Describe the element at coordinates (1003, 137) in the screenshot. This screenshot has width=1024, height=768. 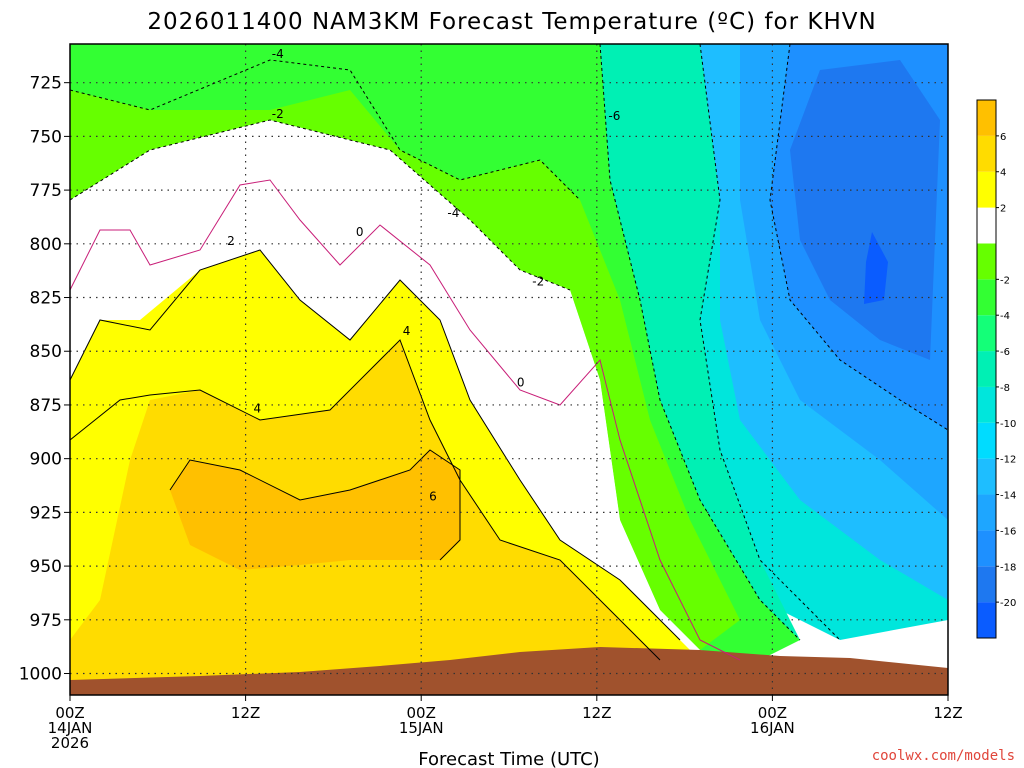
I see `colorbar-label: 6` at that location.